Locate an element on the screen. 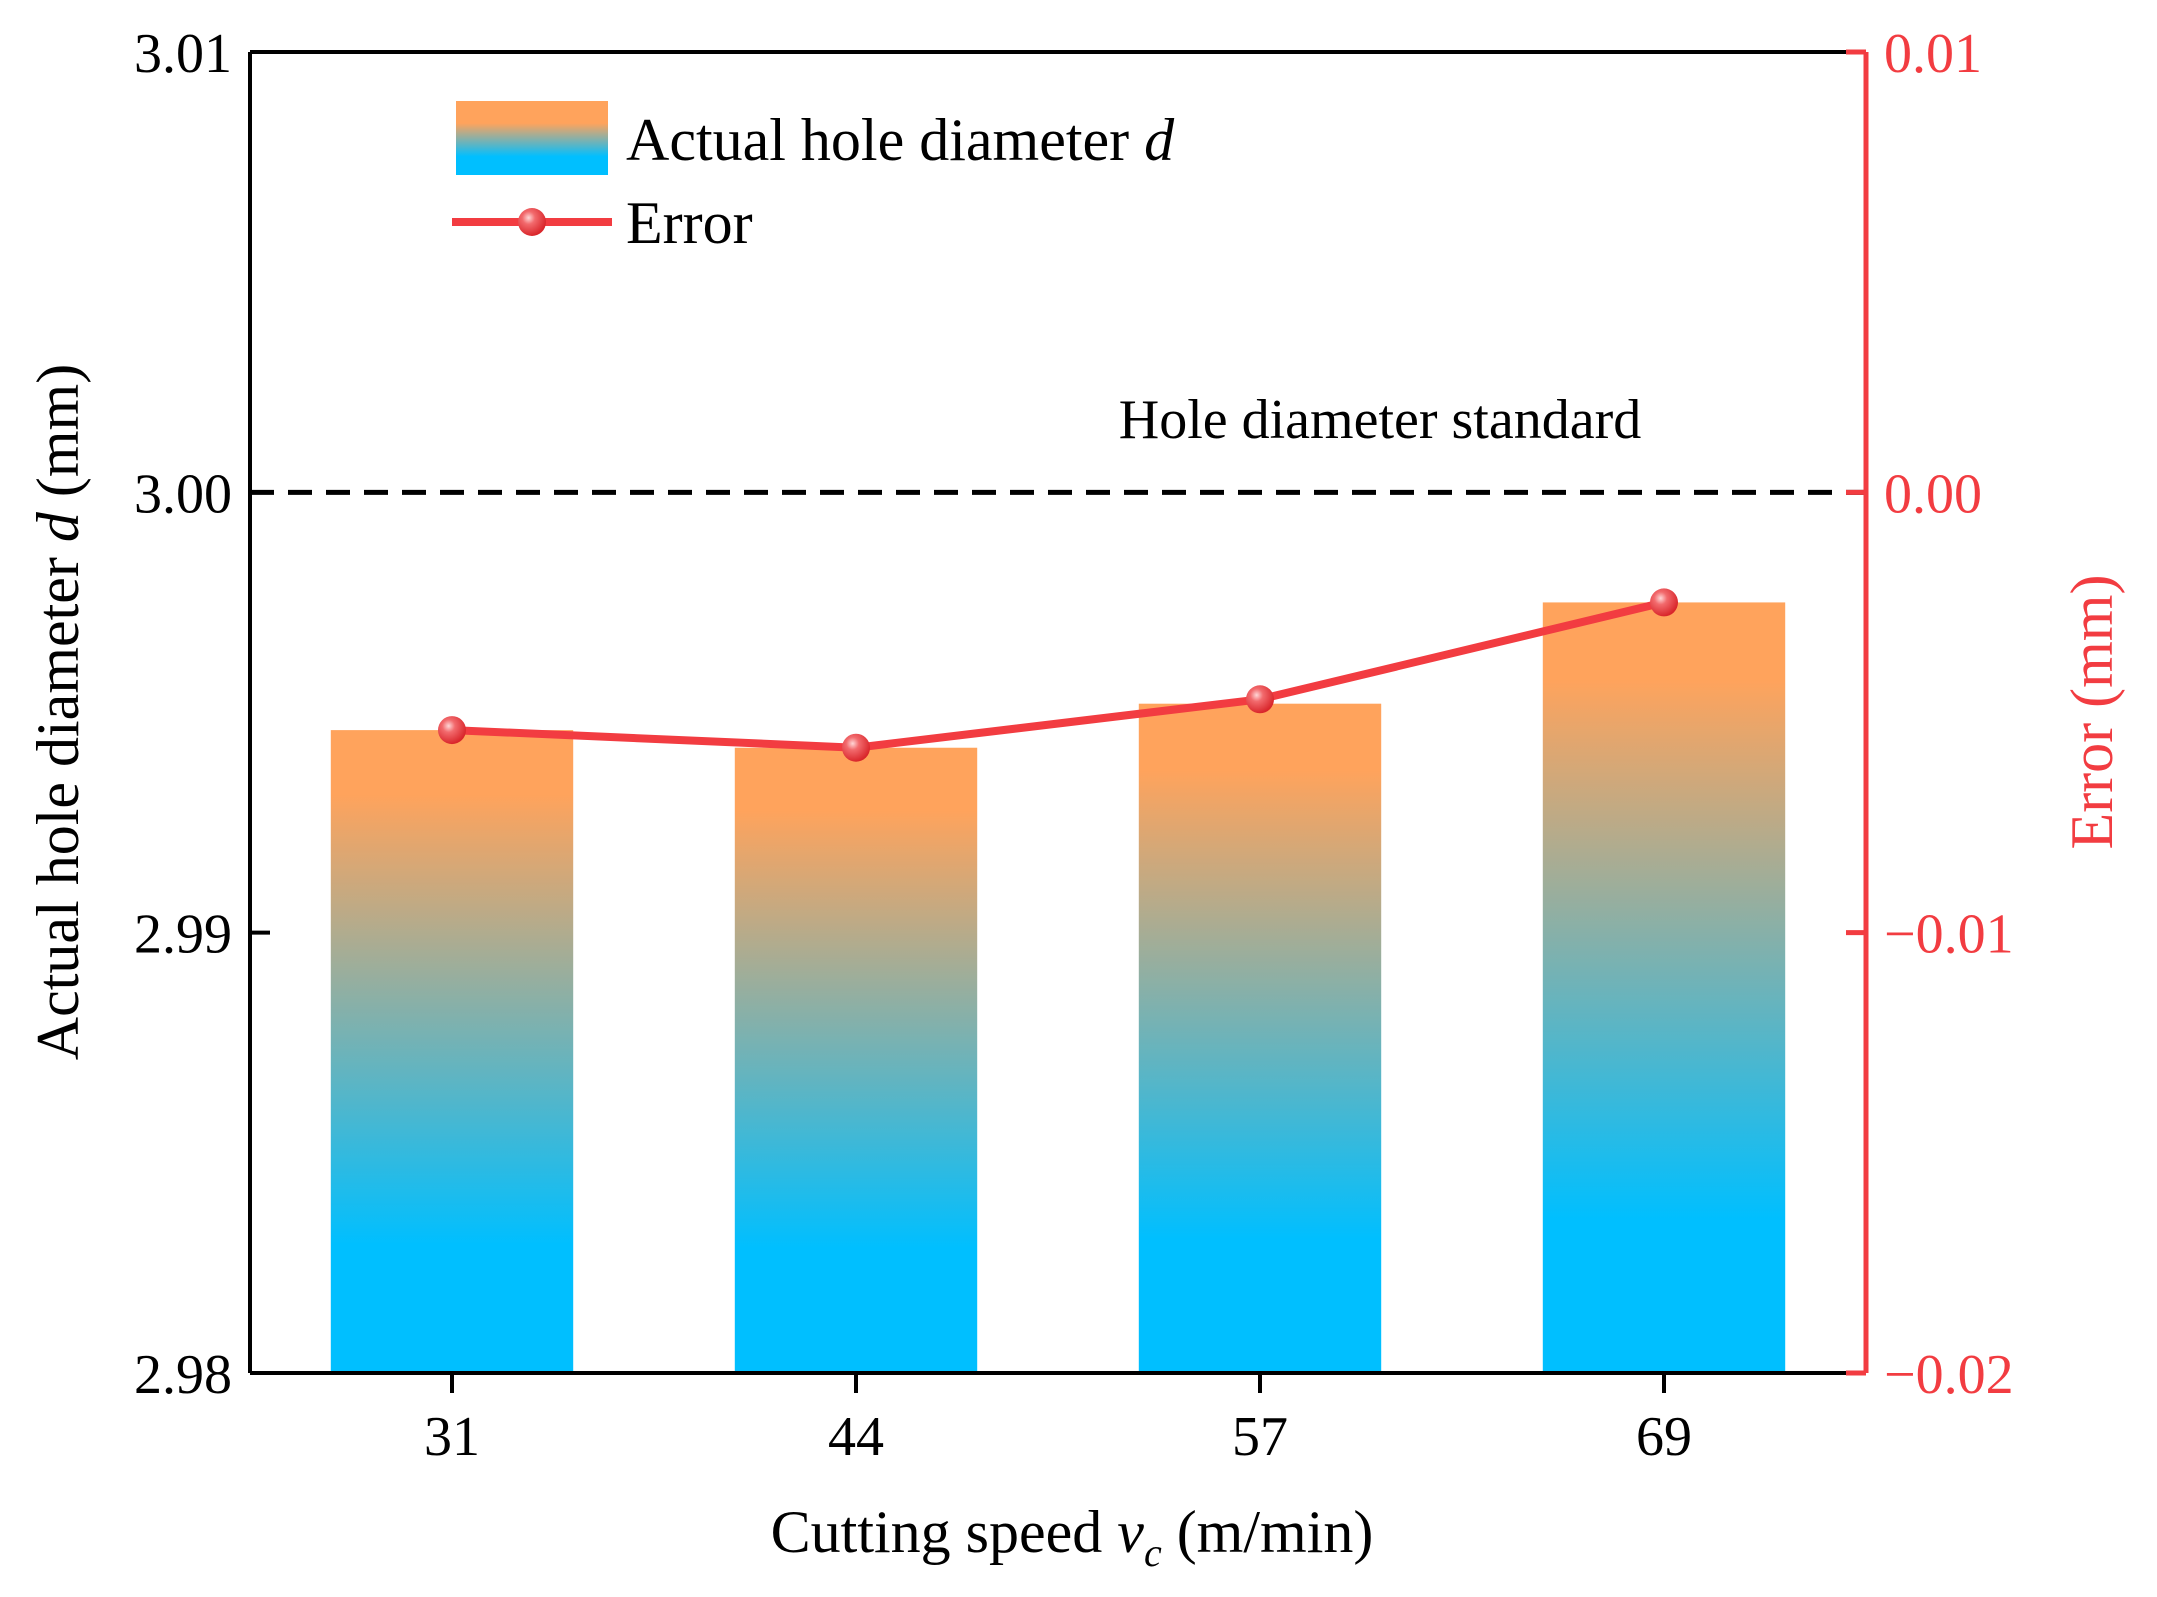 The image size is (2157, 1597). reference-line-label: Hole diameter standard is located at coordinates (1380, 420).